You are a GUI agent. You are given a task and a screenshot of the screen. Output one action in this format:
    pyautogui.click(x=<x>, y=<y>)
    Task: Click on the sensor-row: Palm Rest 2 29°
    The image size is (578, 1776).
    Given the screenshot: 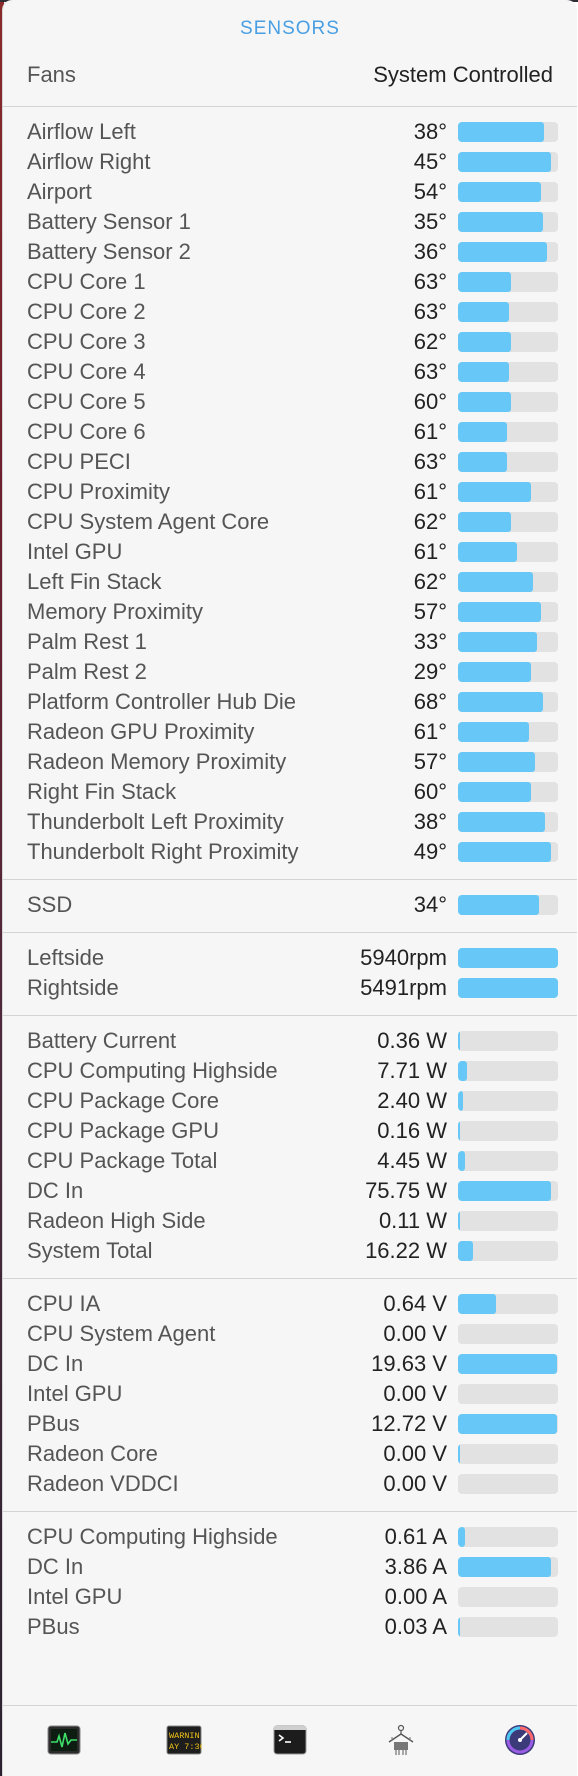 What is the action you would take?
    pyautogui.click(x=290, y=672)
    